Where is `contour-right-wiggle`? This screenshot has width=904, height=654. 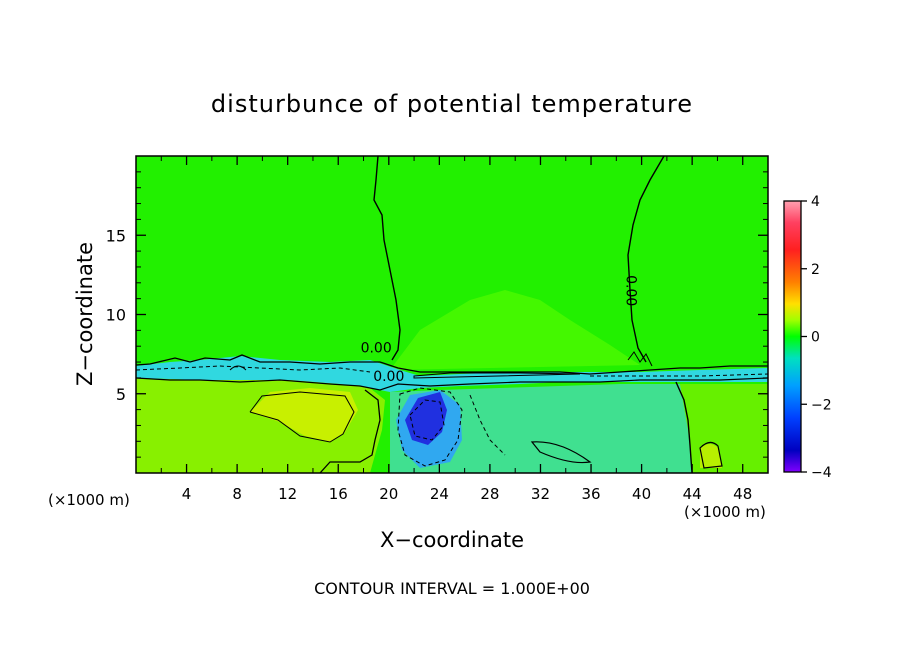
contour-right-wiggle is located at coordinates (640, 359).